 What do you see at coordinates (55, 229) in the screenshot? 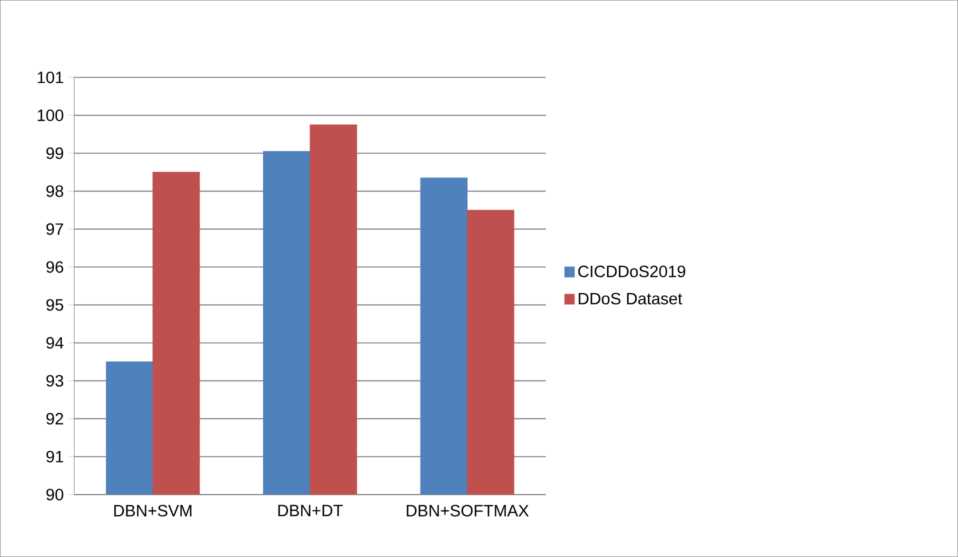
I see `y-tick-label: 97` at bounding box center [55, 229].